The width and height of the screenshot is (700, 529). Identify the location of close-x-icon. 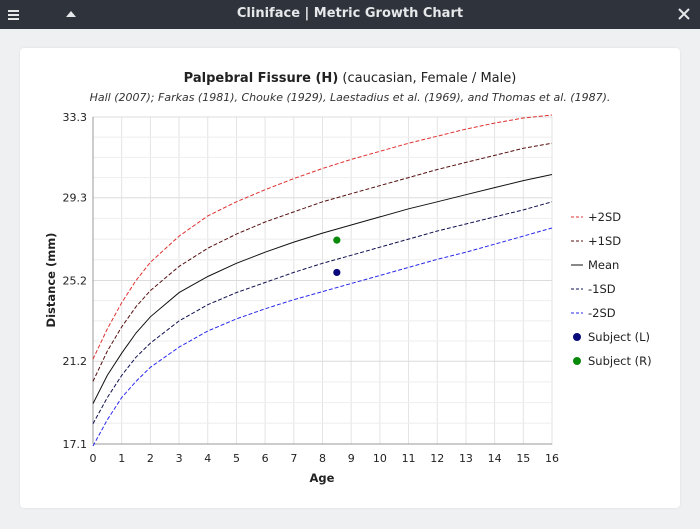
(684, 14).